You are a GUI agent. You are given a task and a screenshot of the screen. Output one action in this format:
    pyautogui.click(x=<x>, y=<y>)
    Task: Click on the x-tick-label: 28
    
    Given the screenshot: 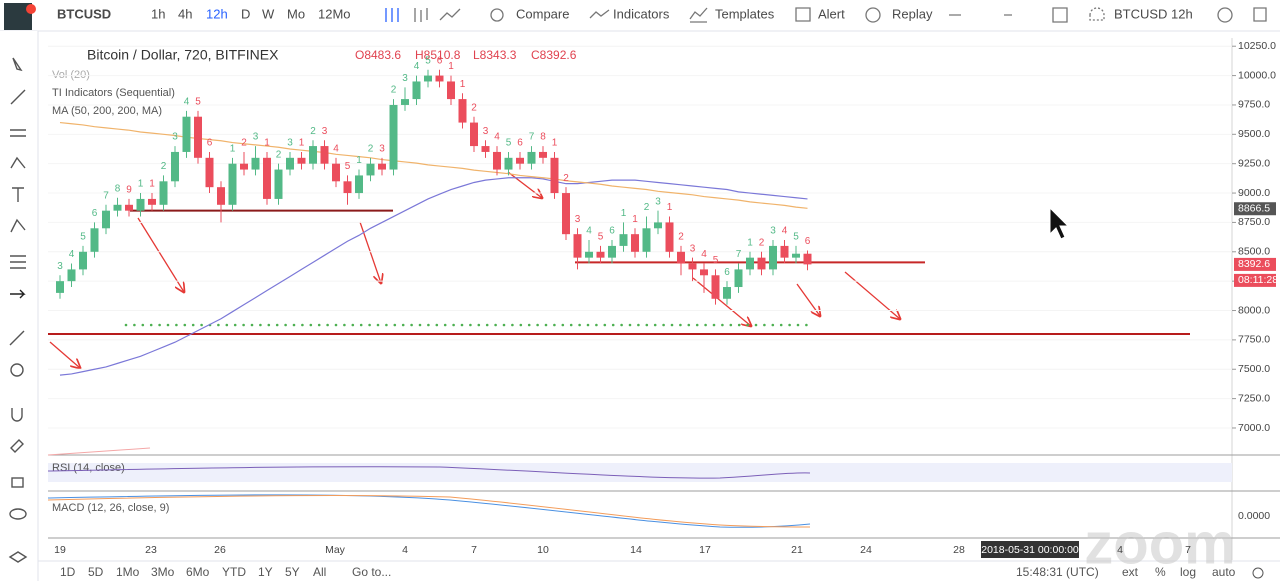 What is the action you would take?
    pyautogui.click(x=959, y=550)
    